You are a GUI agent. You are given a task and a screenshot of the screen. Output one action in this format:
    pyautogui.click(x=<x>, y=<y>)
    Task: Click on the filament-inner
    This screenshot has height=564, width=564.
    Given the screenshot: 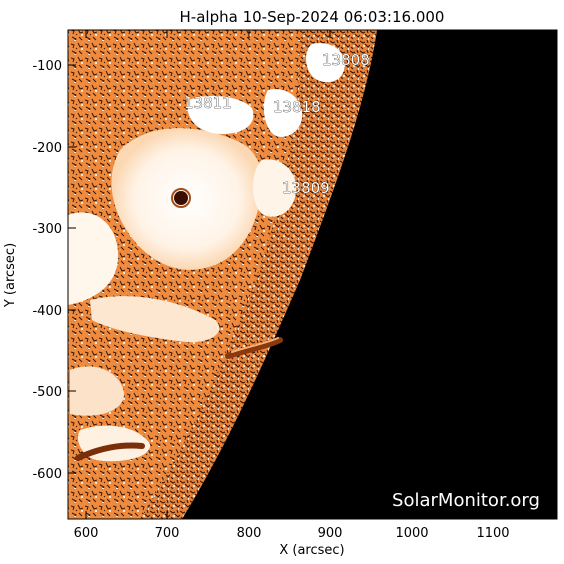 What is the action you would take?
    pyautogui.click(x=255, y=345)
    